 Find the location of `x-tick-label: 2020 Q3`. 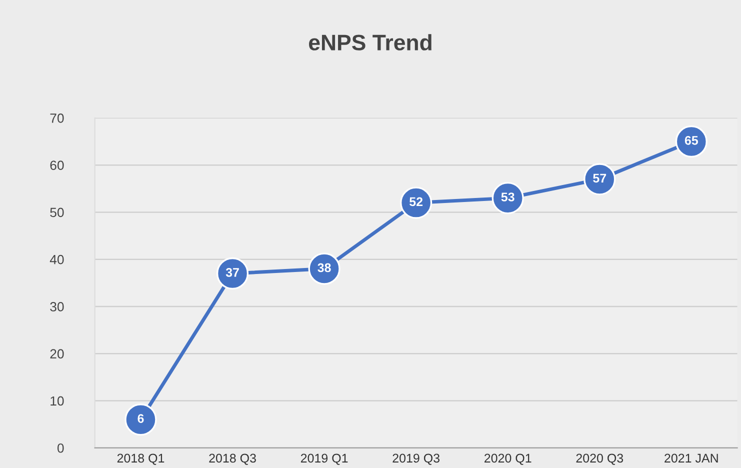

x-tick-label: 2020 Q3 is located at coordinates (600, 459).